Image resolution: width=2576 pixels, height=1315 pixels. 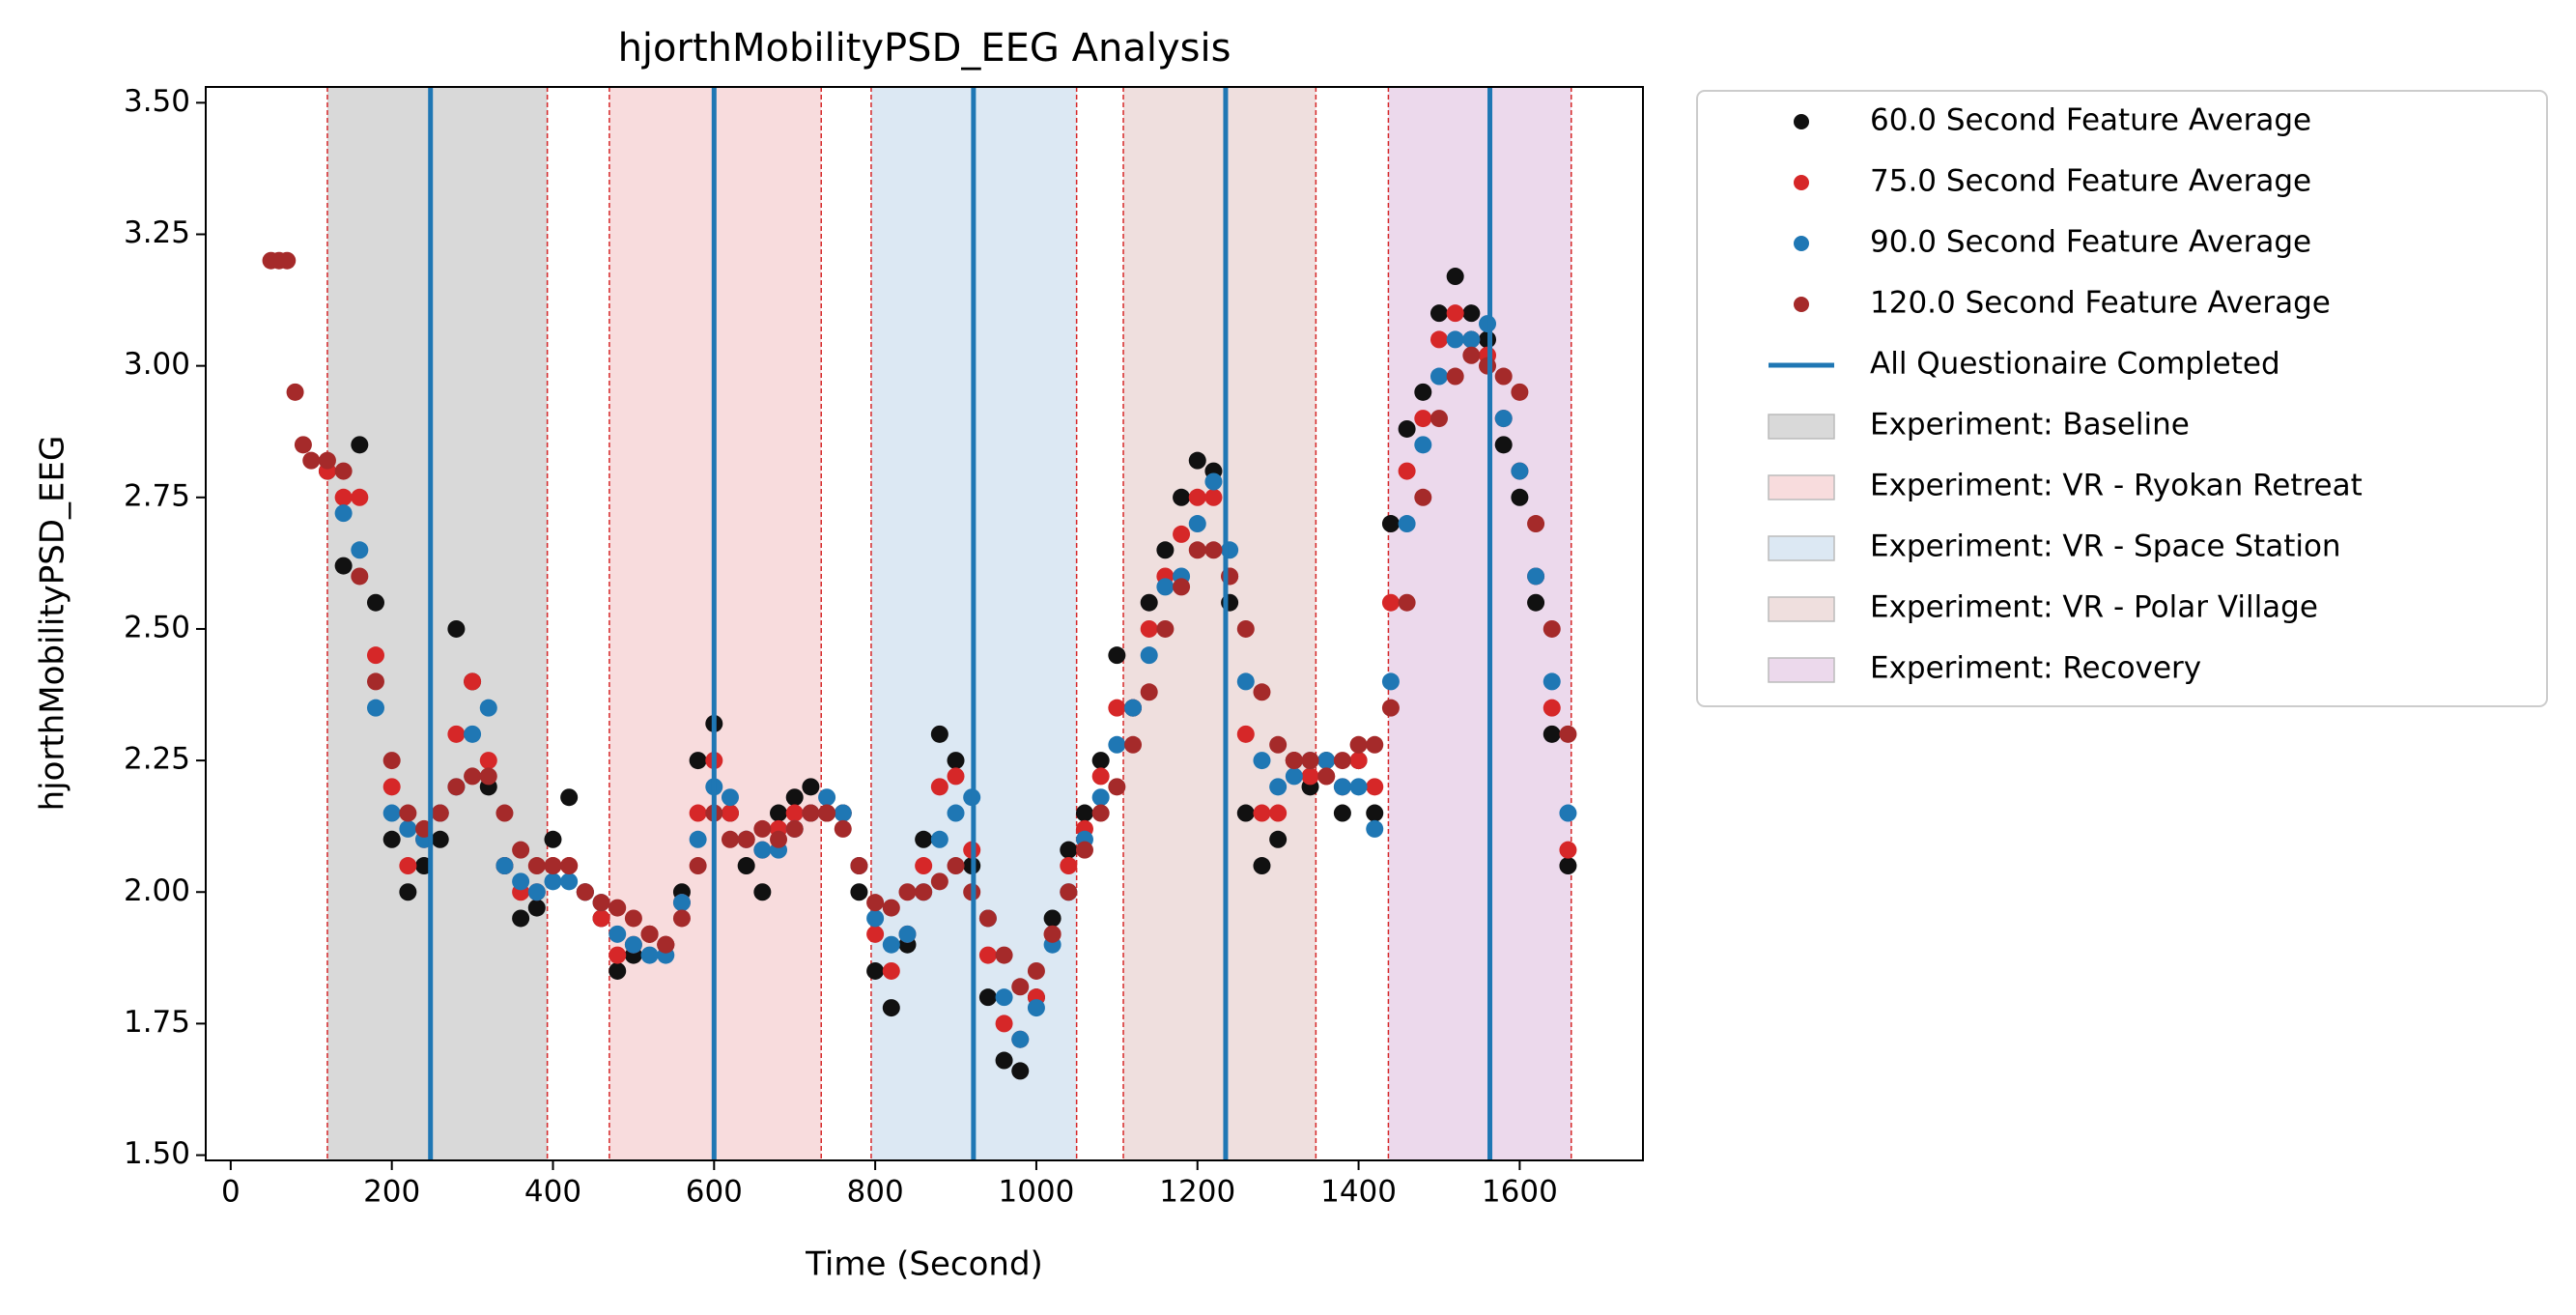 What do you see at coordinates (924, 1264) in the screenshot?
I see `x-axis-label: Time (Second)` at bounding box center [924, 1264].